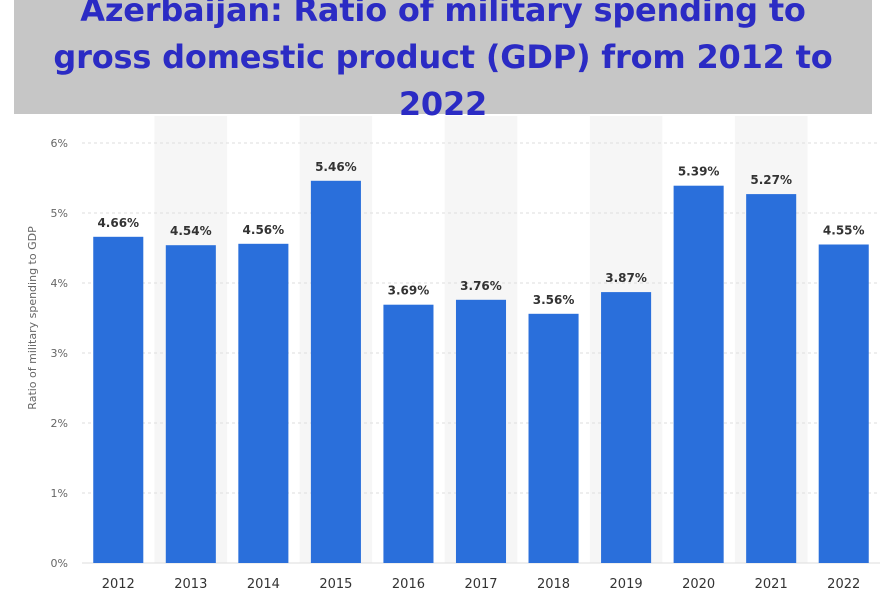  Describe the element at coordinates (59, 563) in the screenshot. I see `y-tick-label: 0%` at that location.